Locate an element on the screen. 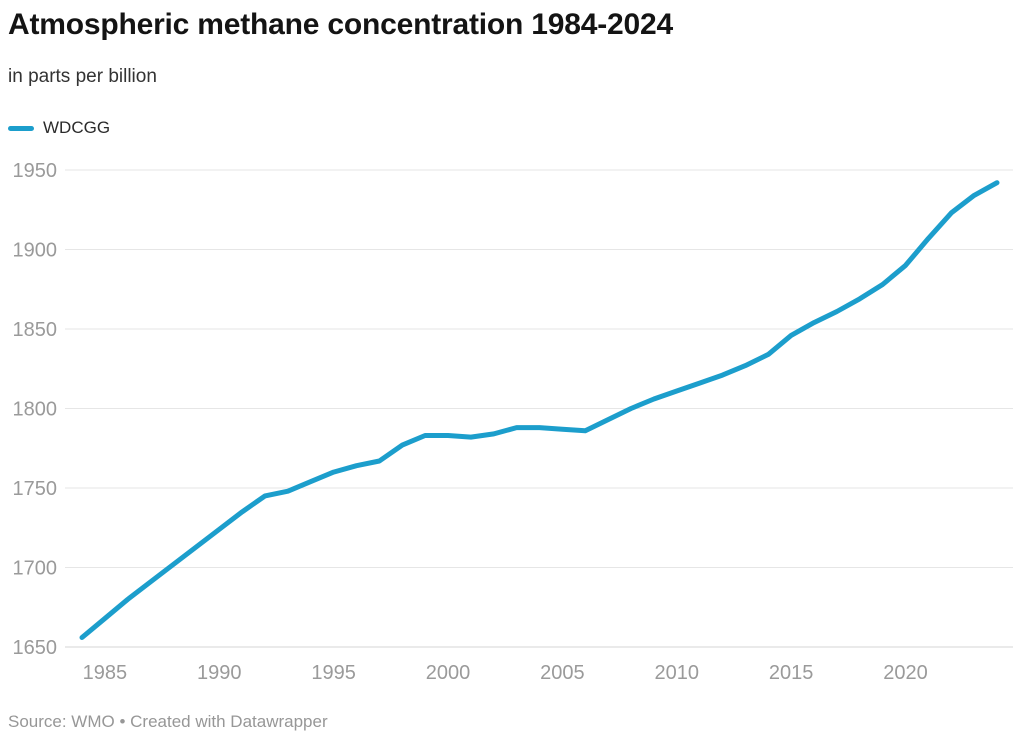  y-tick-label: 1850 is located at coordinates (35, 330).